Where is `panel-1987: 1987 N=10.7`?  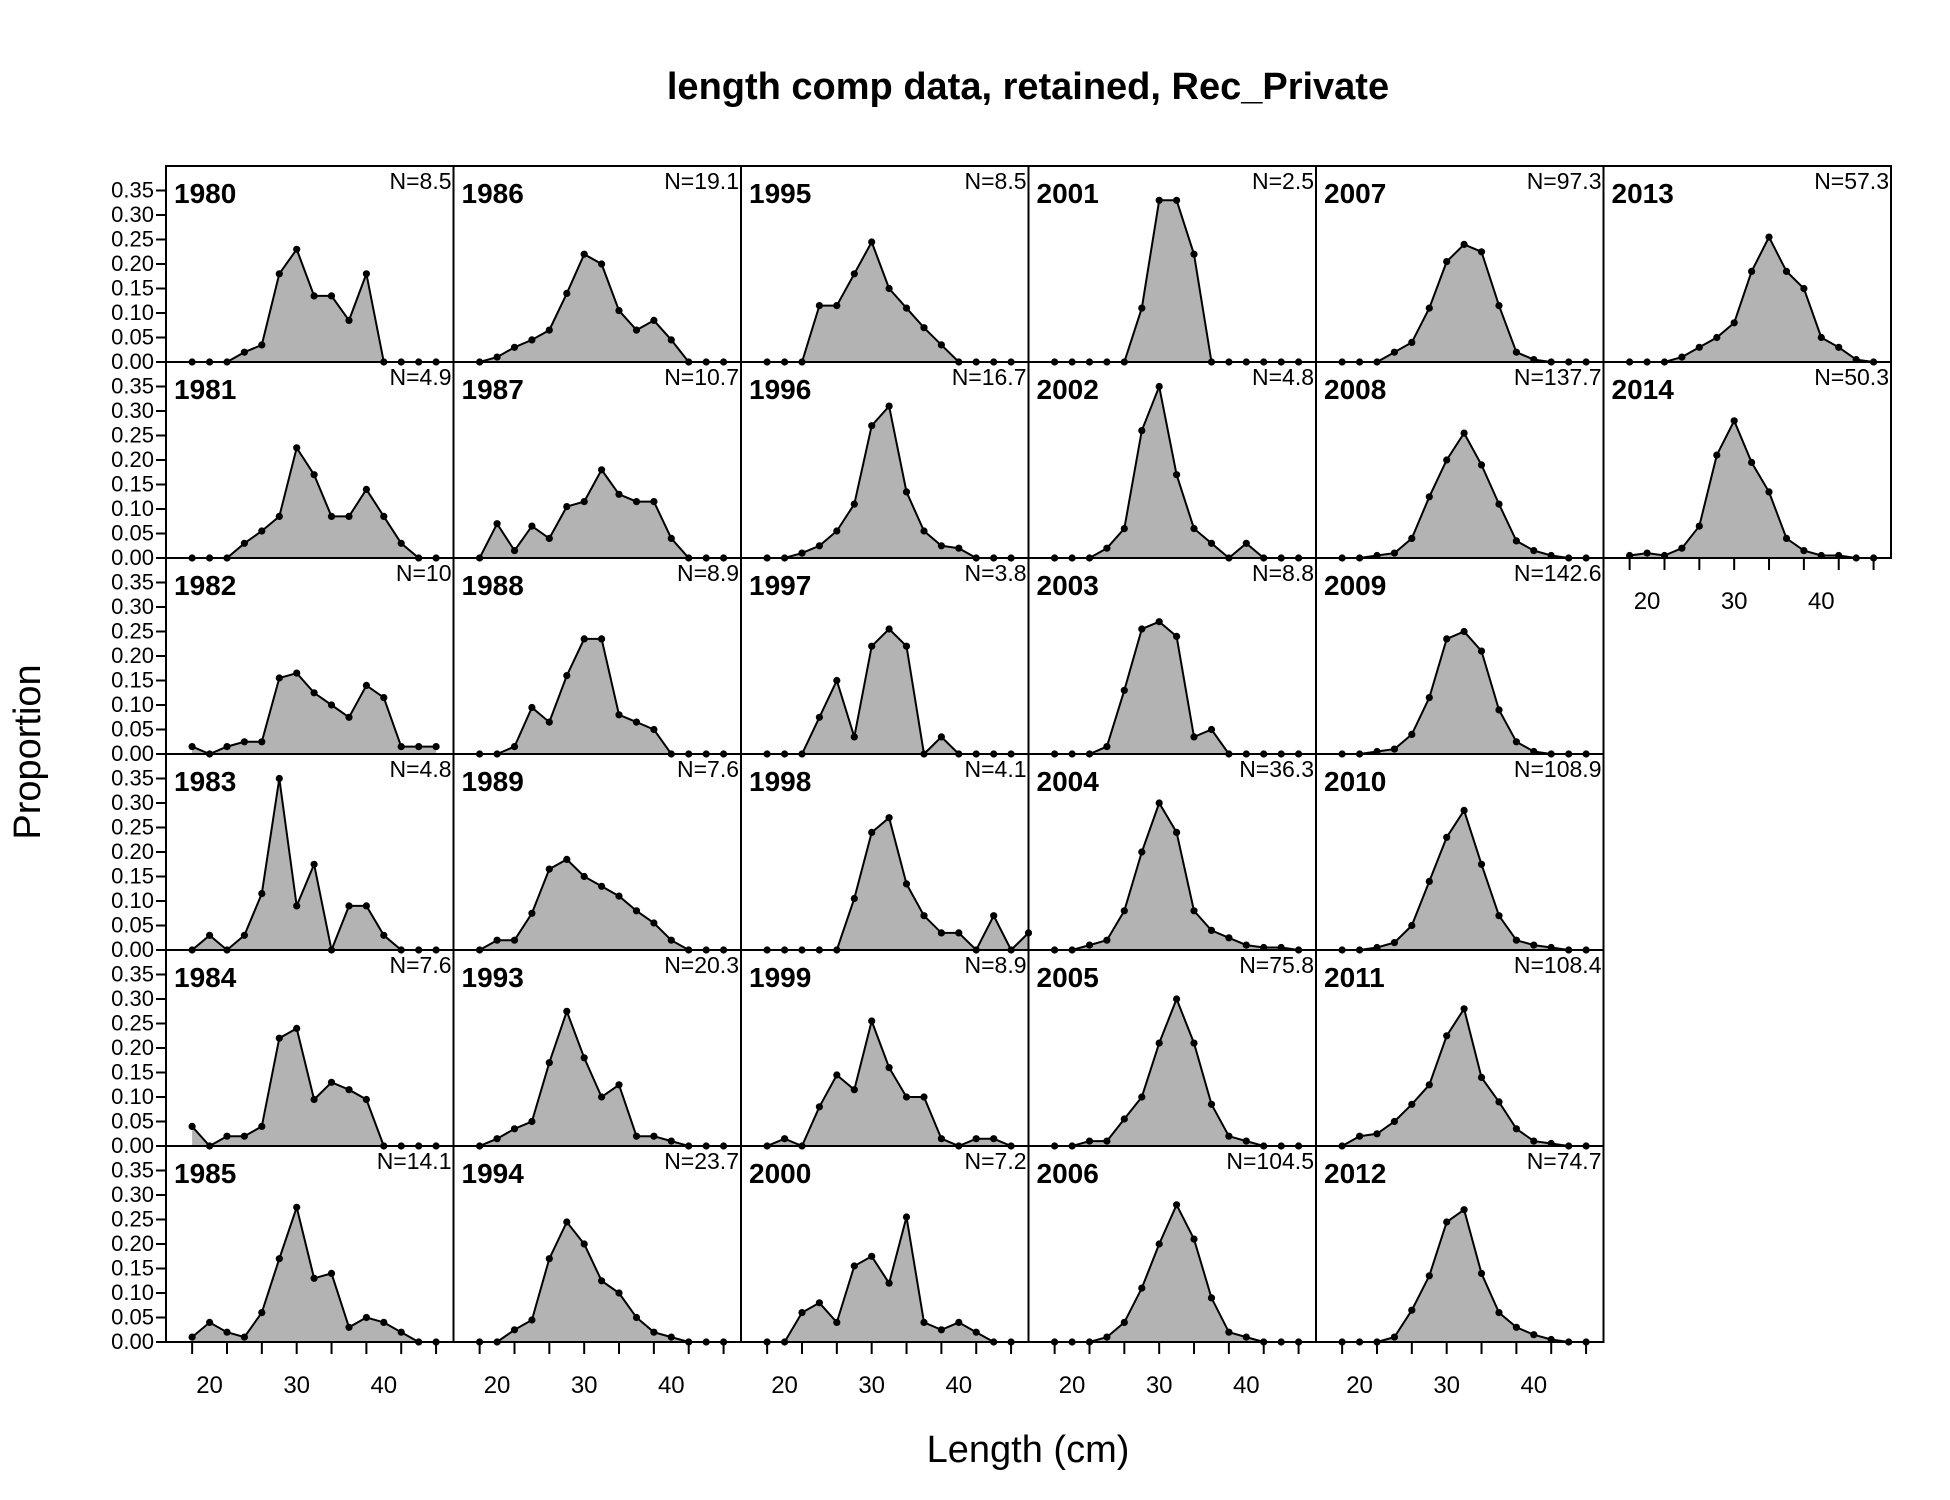
panel-1987: 1987 N=10.7 is located at coordinates (597, 461).